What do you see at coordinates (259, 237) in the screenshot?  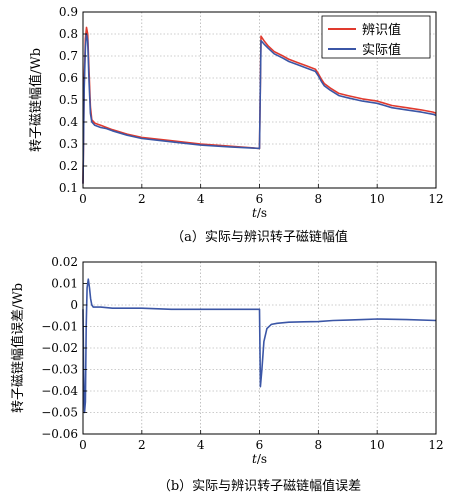 I see `chart-a-caption: （a）实际与辨识转子磁链幅值` at bounding box center [259, 237].